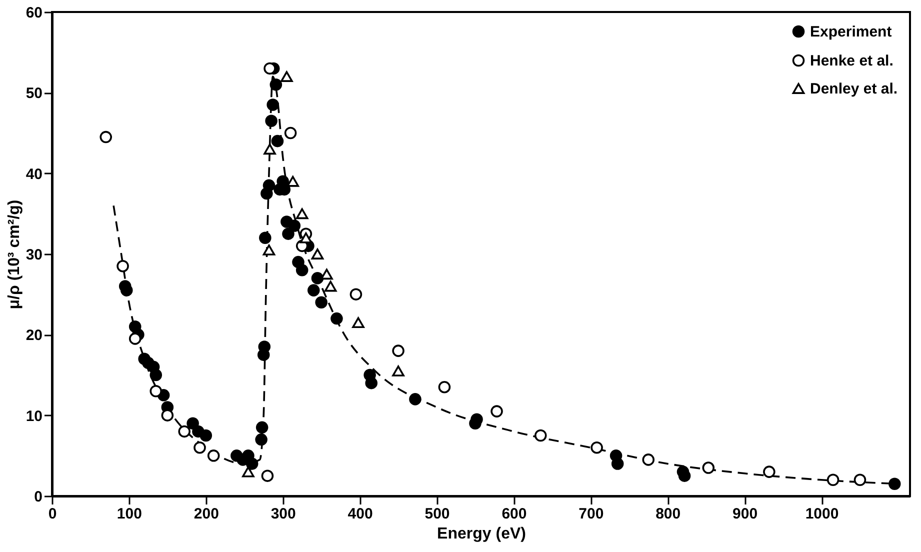 This screenshot has height=552, width=921. I want to click on legend-label: Henke et al., so click(852, 61).